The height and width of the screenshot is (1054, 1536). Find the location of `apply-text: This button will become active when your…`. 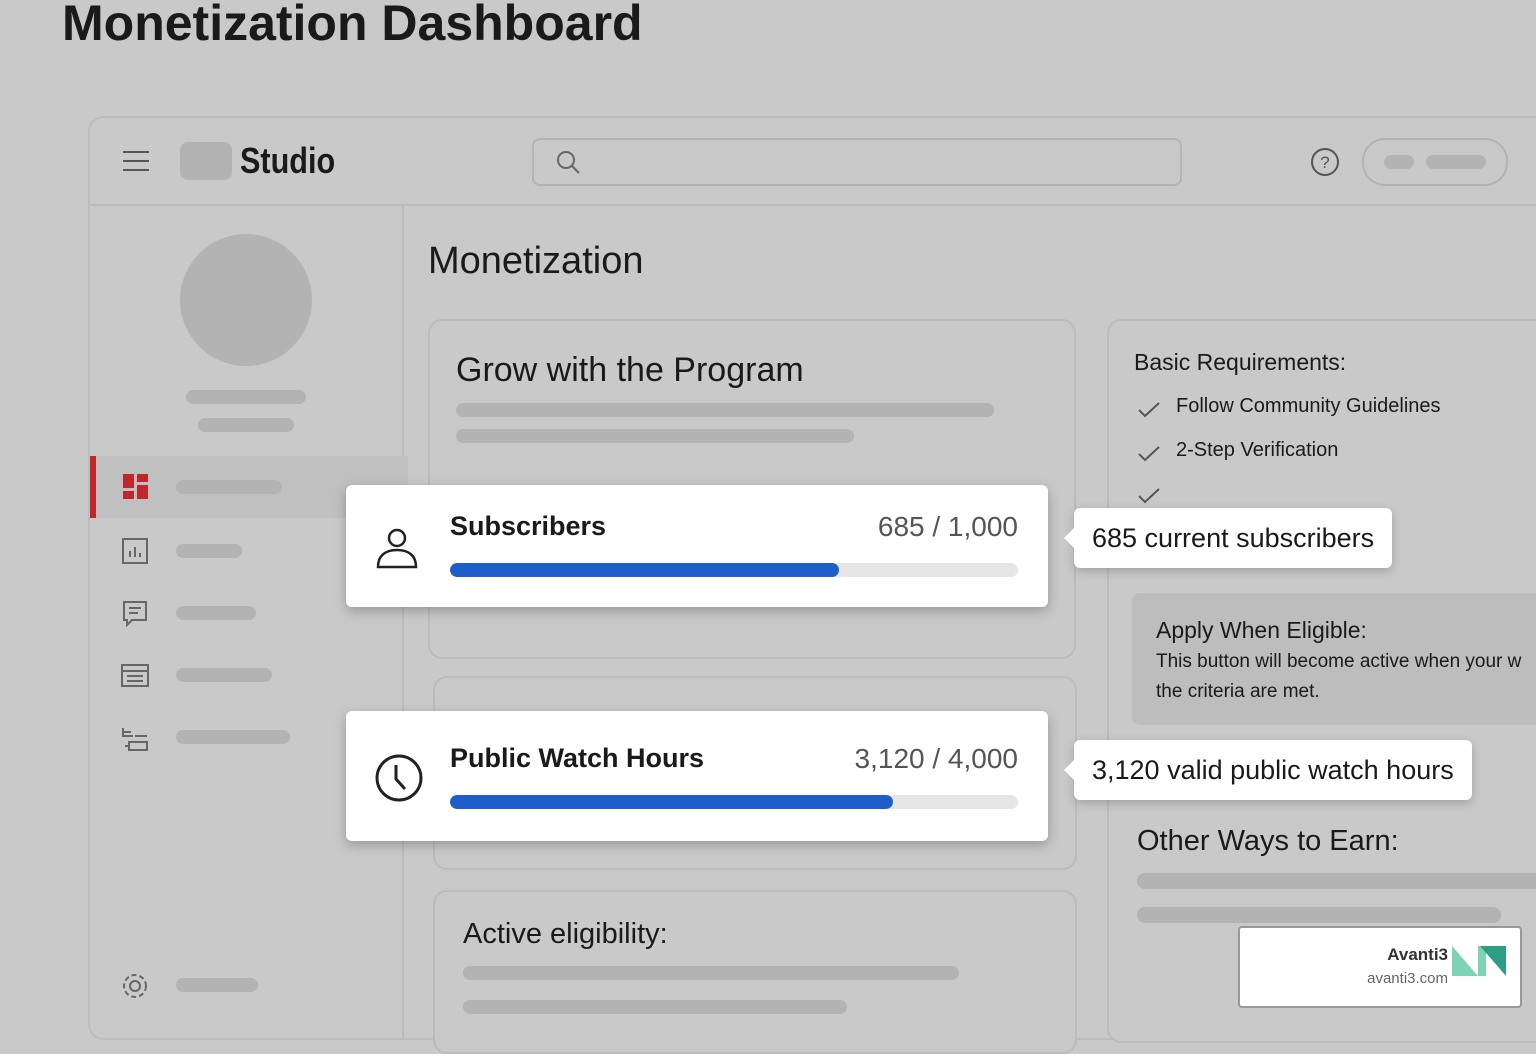

apply-text: This button will become active when your… is located at coordinates (1339, 661).